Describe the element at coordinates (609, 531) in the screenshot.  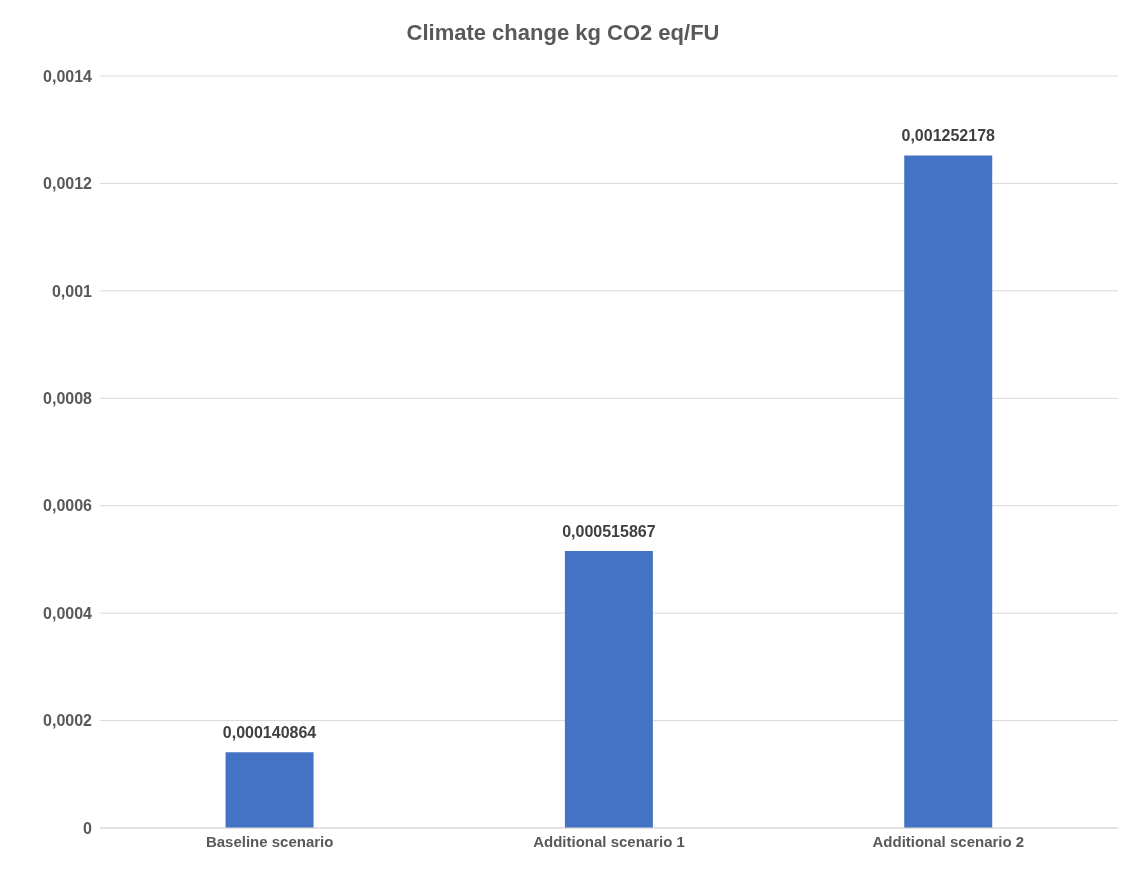
I see `data-label: 0,000515867` at that location.